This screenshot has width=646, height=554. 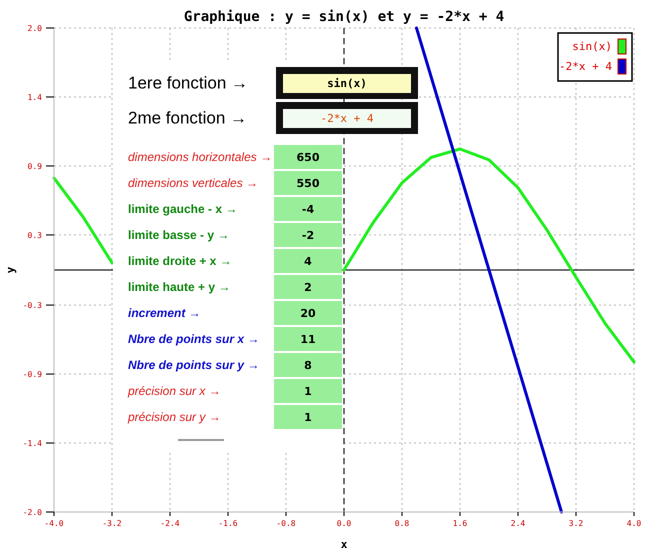 I want to click on annotation: précision sur x →, so click(x=174, y=391).